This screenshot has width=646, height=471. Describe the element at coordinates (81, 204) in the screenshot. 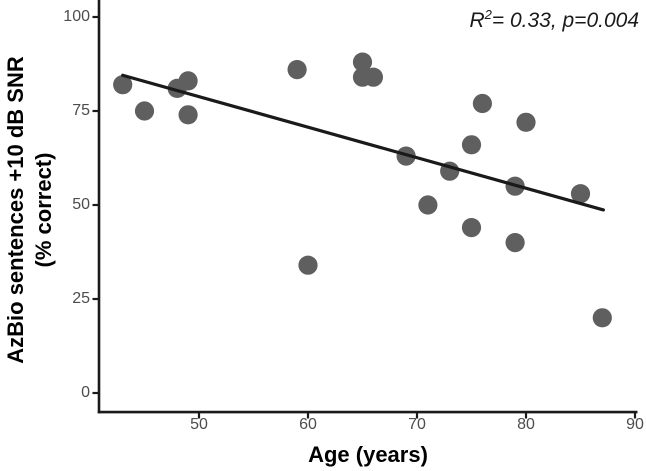

I see `y-tick-label: 50` at that location.